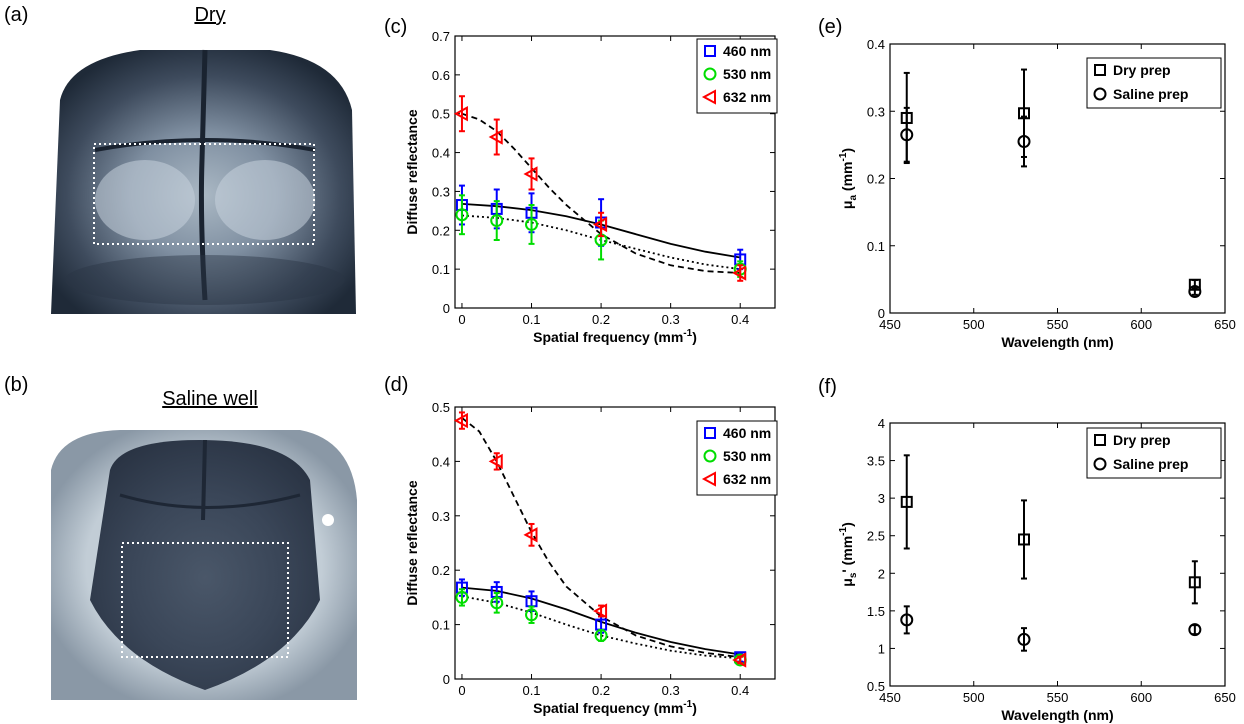  What do you see at coordinates (441, 75) in the screenshot?
I see `y-tick-label: 0.6` at bounding box center [441, 75].